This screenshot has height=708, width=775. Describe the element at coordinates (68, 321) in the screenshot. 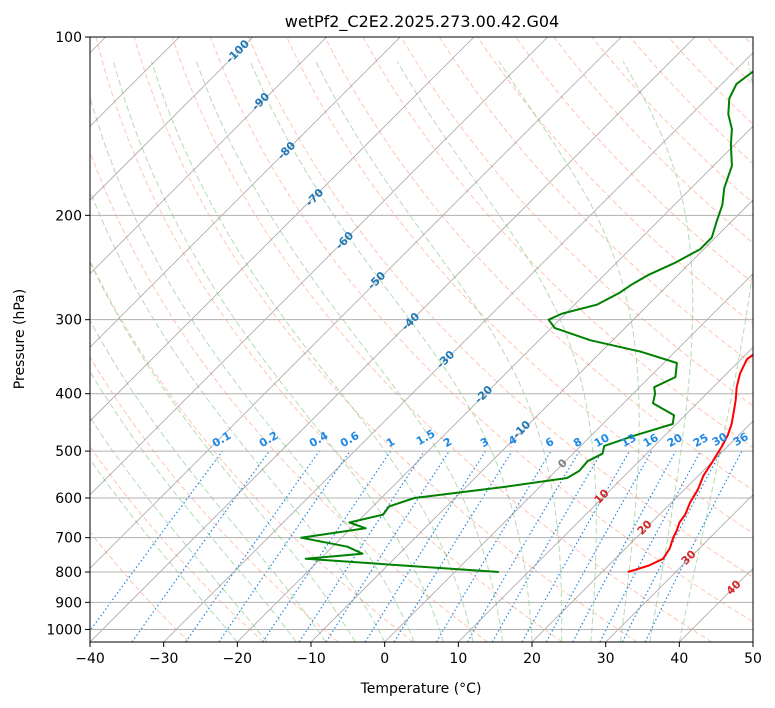

I see `y-tick-label: 300` at that location.